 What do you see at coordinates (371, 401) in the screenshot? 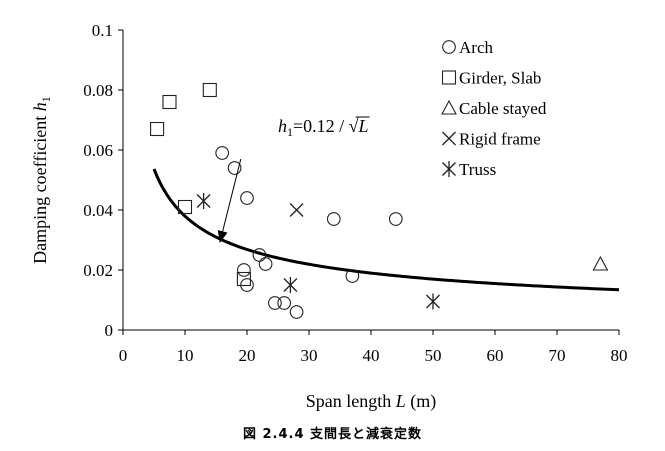
I see `x-axis-label: Span length L (m)` at bounding box center [371, 401].